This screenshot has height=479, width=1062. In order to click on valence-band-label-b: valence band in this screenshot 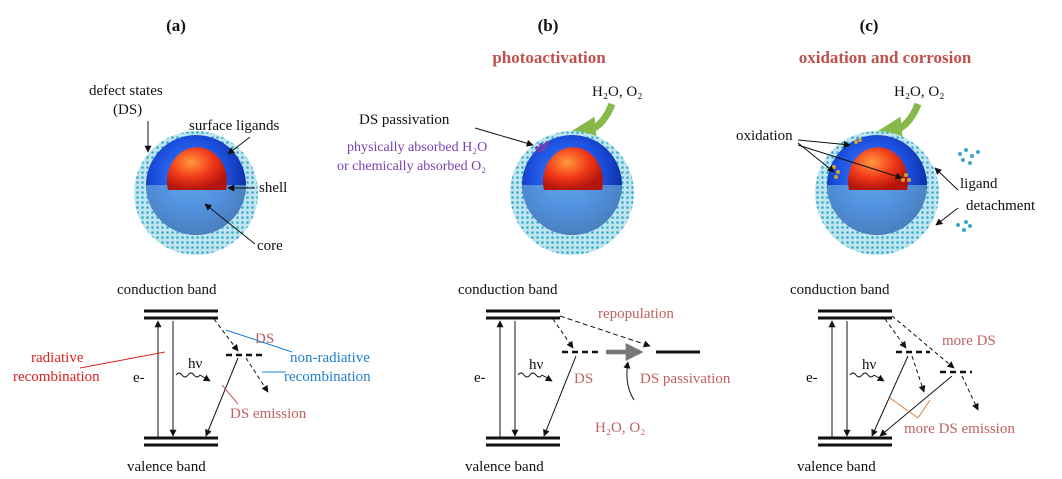, I will do `click(504, 467)`.